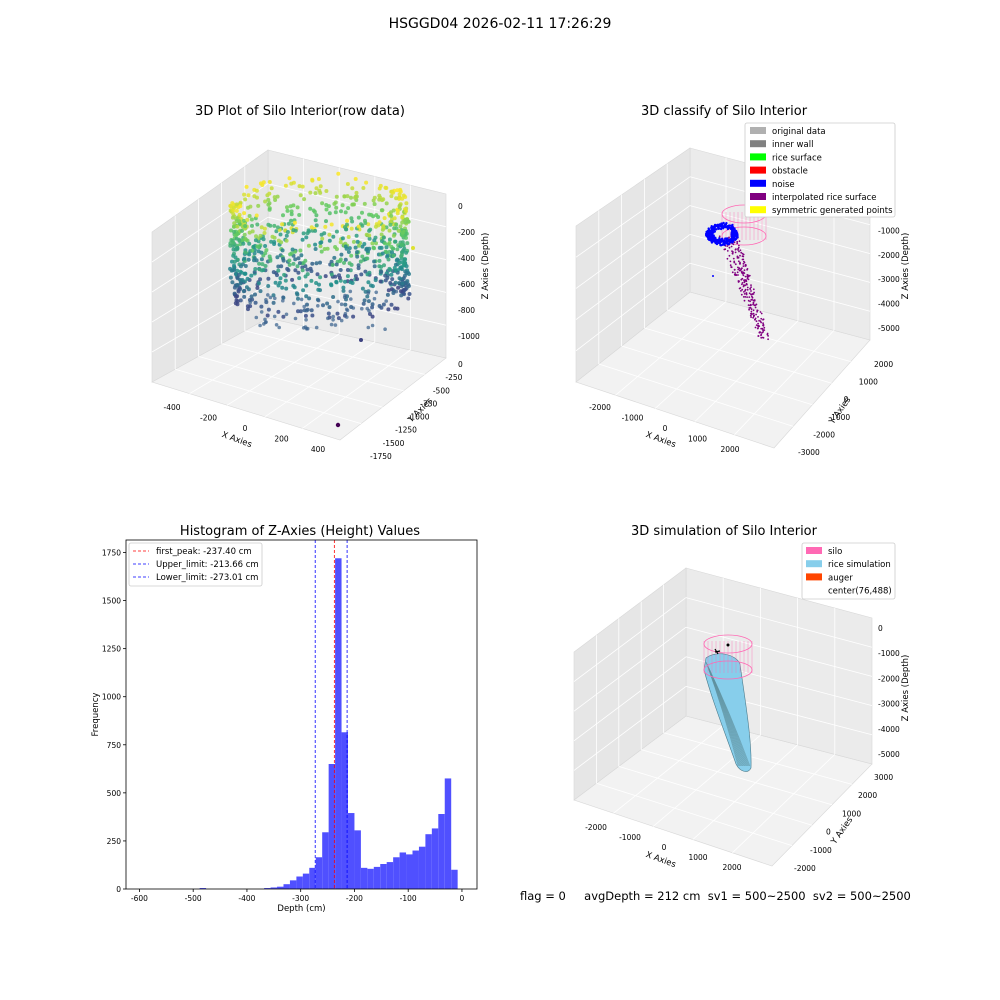 The height and width of the screenshot is (1000, 1000). What do you see at coordinates (460, 206) in the screenshot?
I see `z-tick-label: 0` at bounding box center [460, 206].